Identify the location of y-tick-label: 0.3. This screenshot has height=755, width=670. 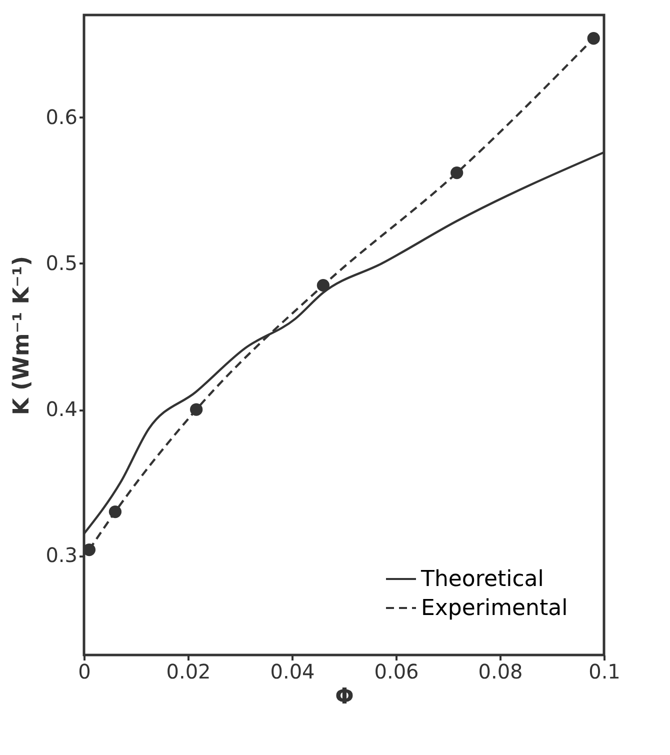
(62, 555).